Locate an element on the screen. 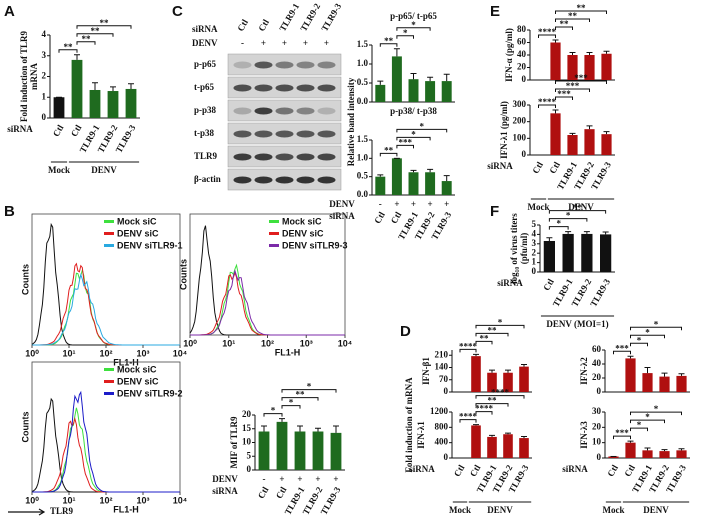  y-tick-label: 140 is located at coordinates (442, 367).